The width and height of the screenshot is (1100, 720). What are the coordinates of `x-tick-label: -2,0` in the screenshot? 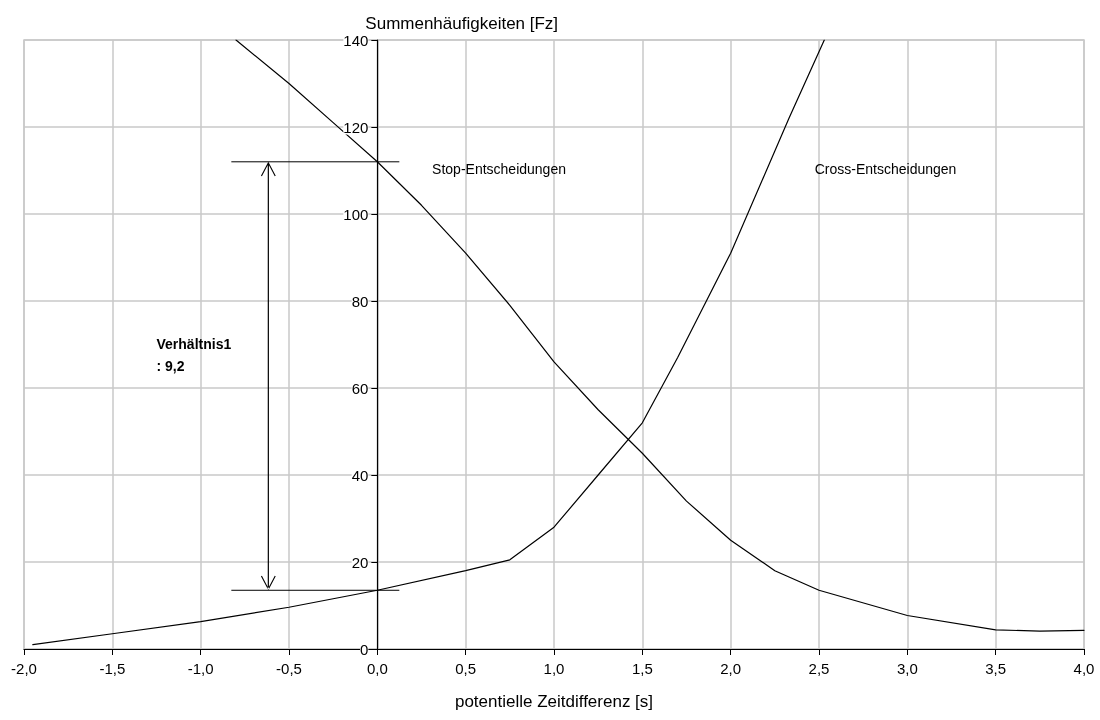 It's located at (24, 668).